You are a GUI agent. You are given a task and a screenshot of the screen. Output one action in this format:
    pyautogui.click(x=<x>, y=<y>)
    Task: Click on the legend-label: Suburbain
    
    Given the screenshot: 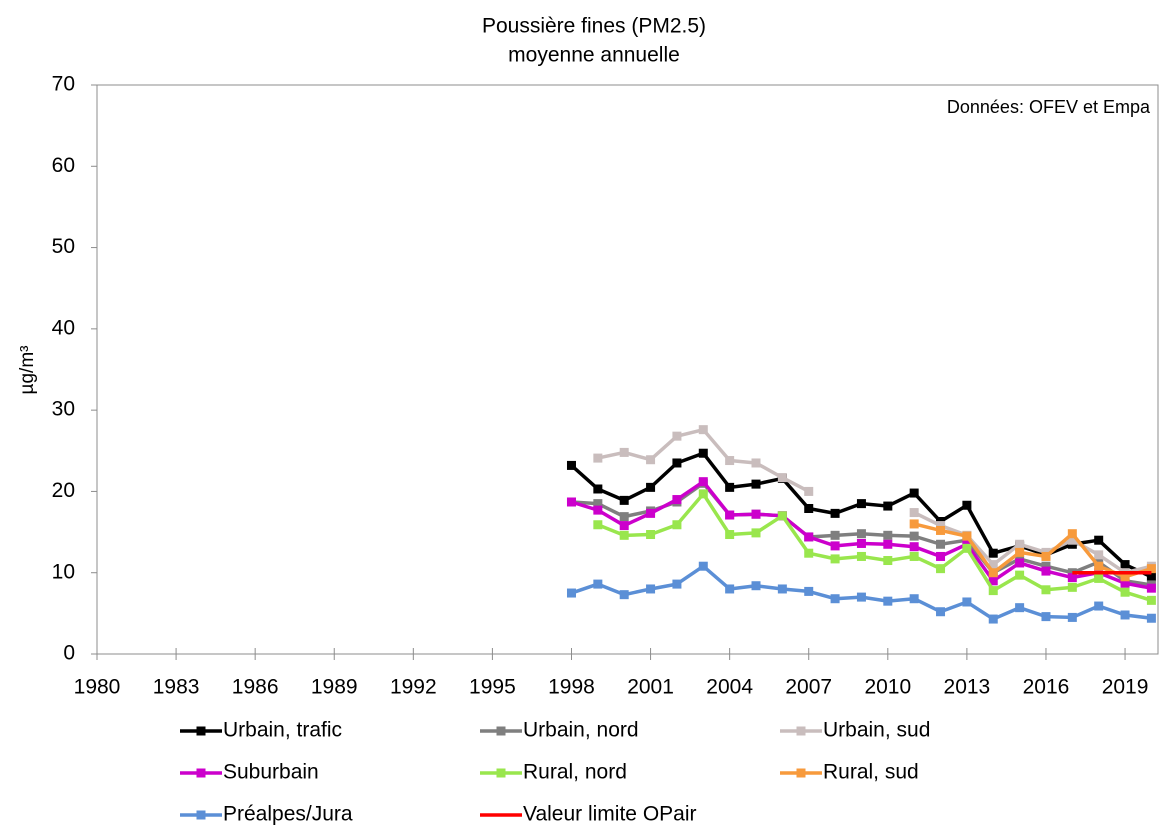 What is the action you would take?
    pyautogui.click(x=271, y=772)
    